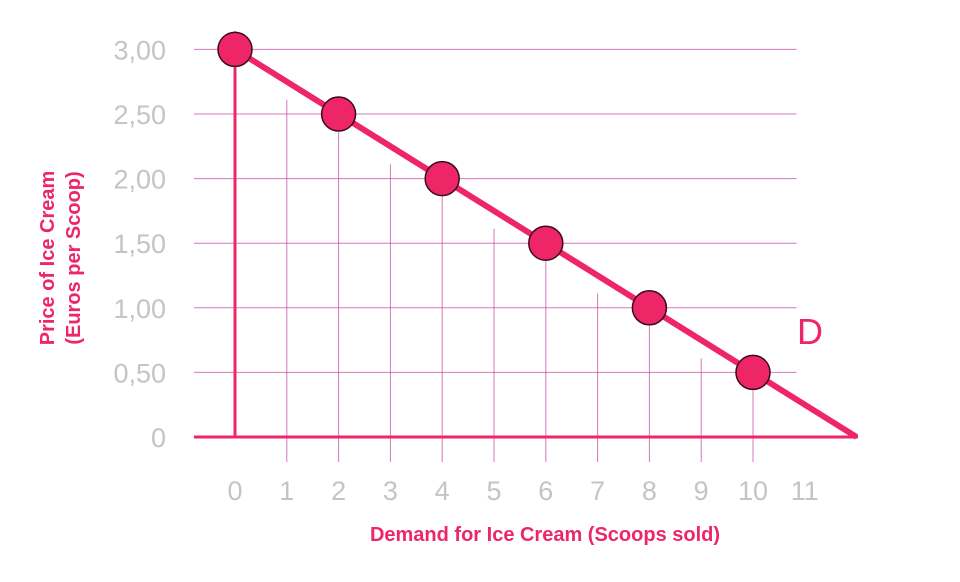  I want to click on x-tick-label: 5, so click(493, 491).